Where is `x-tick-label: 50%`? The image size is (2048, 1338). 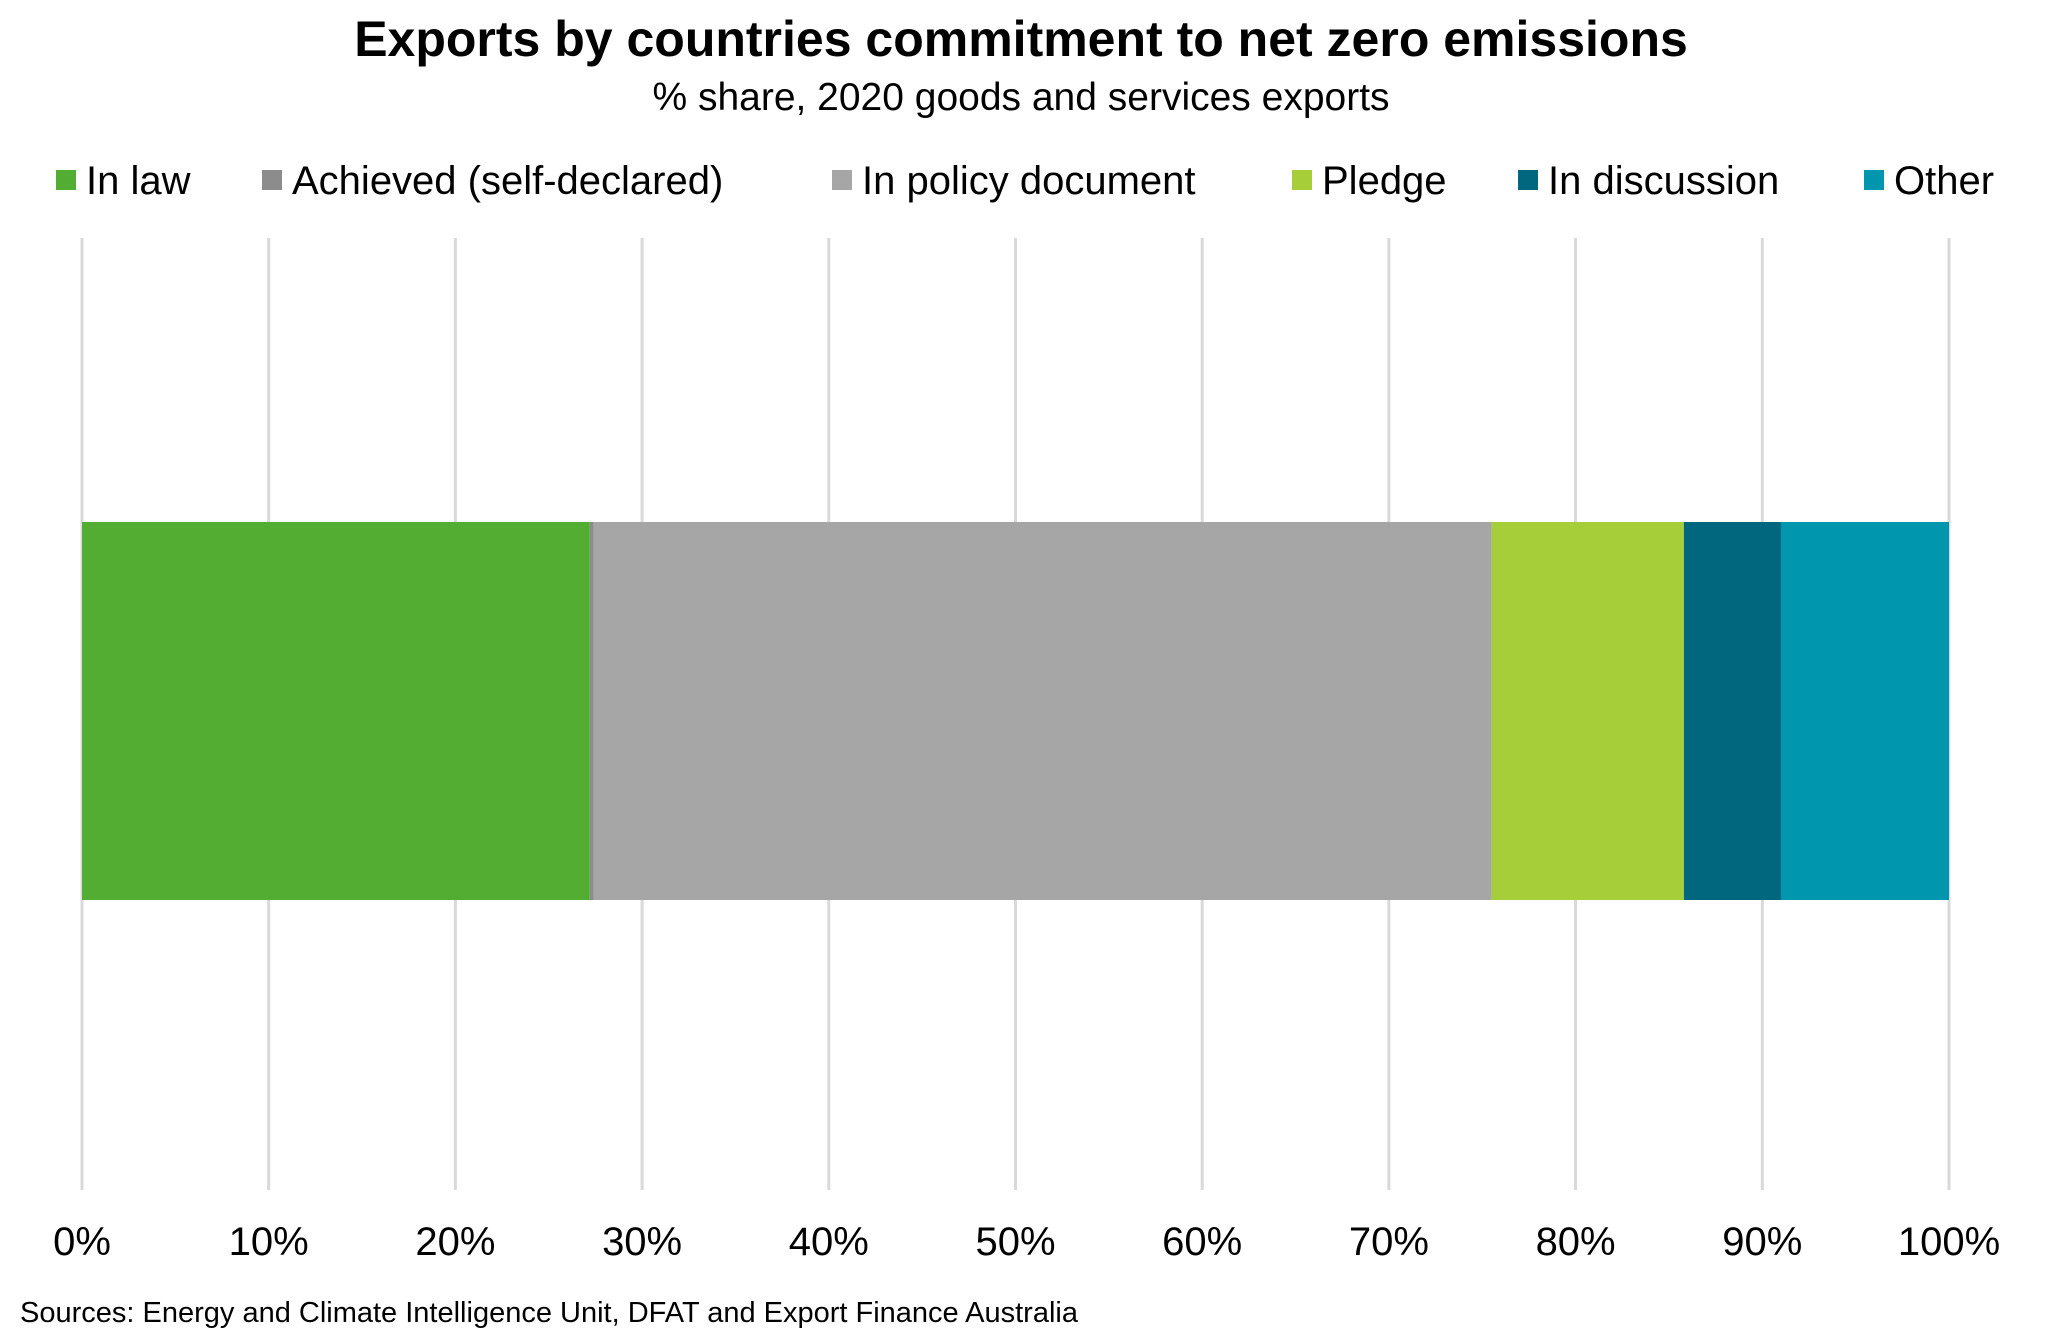
x-tick-label: 50% is located at coordinates (1015, 1242).